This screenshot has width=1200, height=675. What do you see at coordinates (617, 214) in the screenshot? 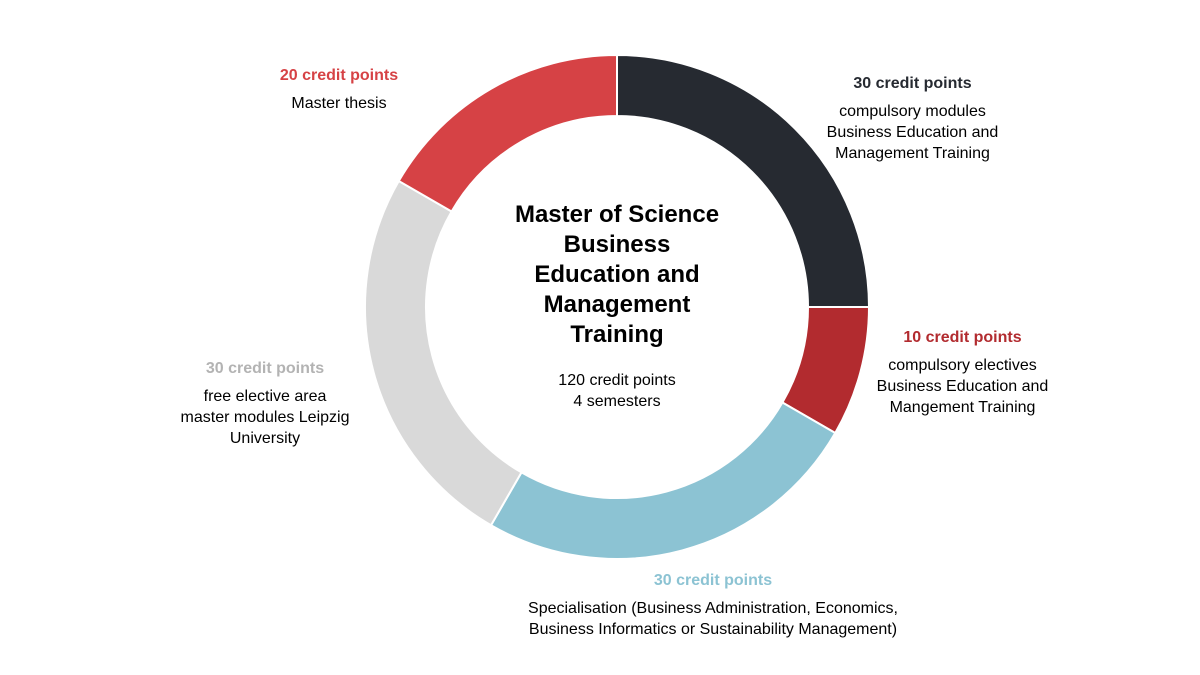
I see `center-title-line: Master of Science` at bounding box center [617, 214].